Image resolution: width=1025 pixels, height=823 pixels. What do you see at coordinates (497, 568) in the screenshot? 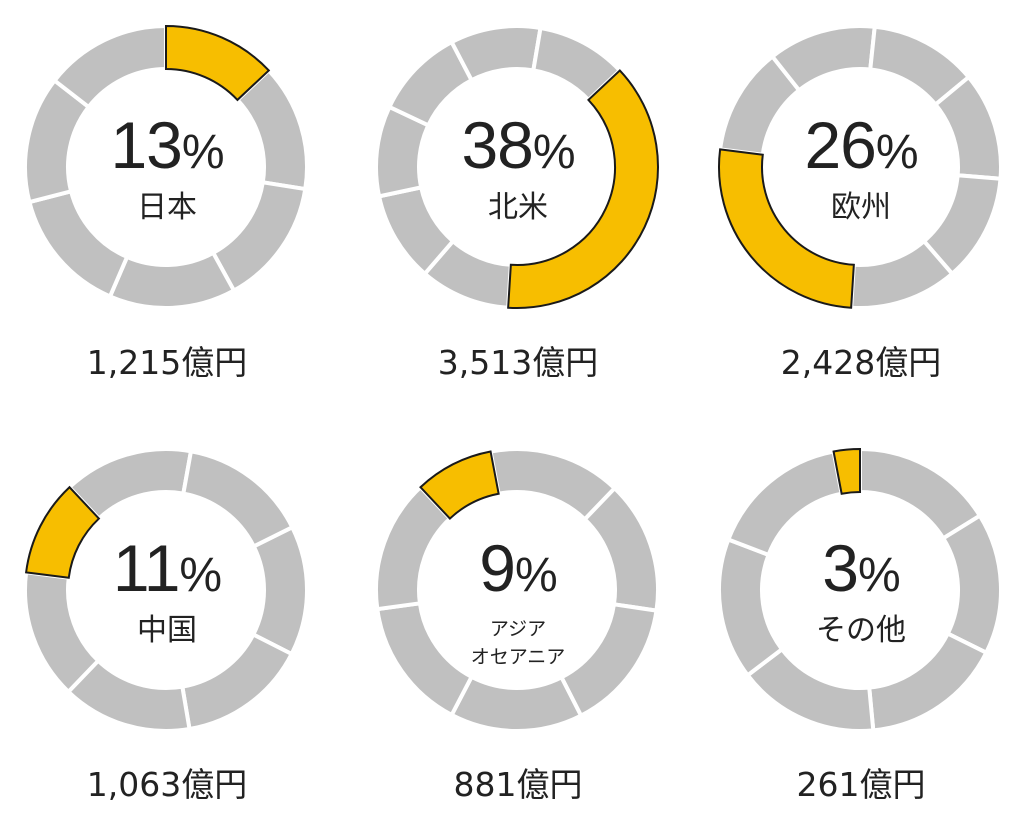
I see `percent-value: 9` at bounding box center [497, 568].